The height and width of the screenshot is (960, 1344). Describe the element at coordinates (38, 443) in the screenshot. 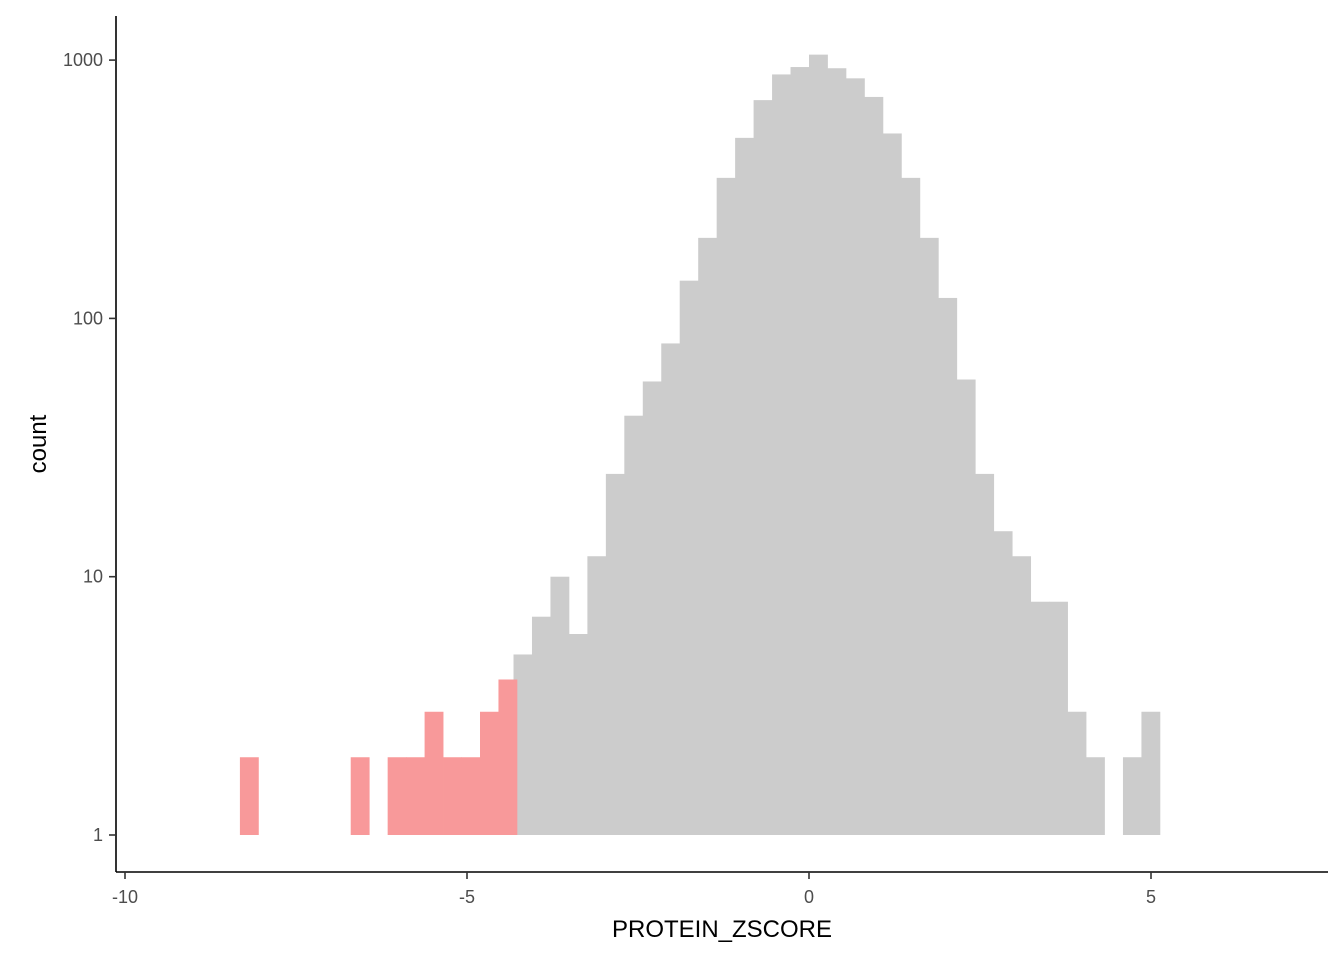

I see `y-axis-title: count` at that location.